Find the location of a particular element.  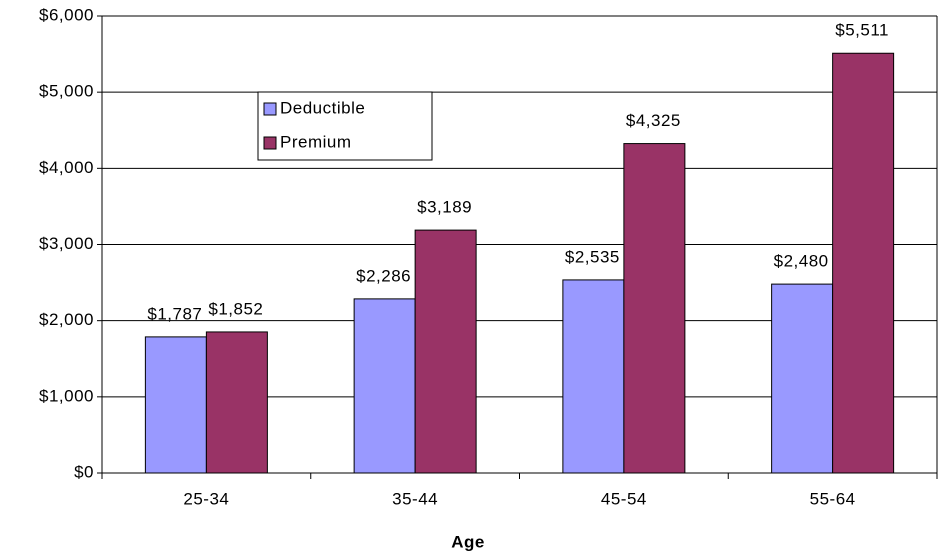

x-tick-label: 35-44 is located at coordinates (415, 498).